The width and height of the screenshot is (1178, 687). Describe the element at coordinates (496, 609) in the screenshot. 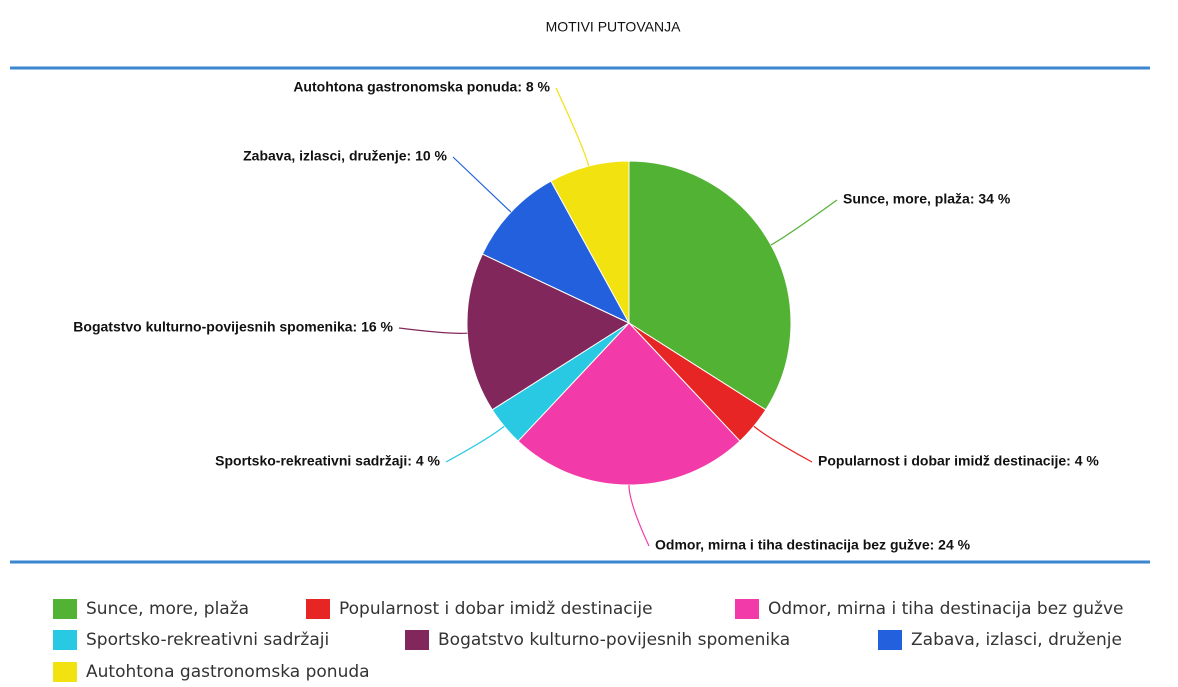

I see `legend-label: Popularnost i dobar imidž destinacije` at that location.